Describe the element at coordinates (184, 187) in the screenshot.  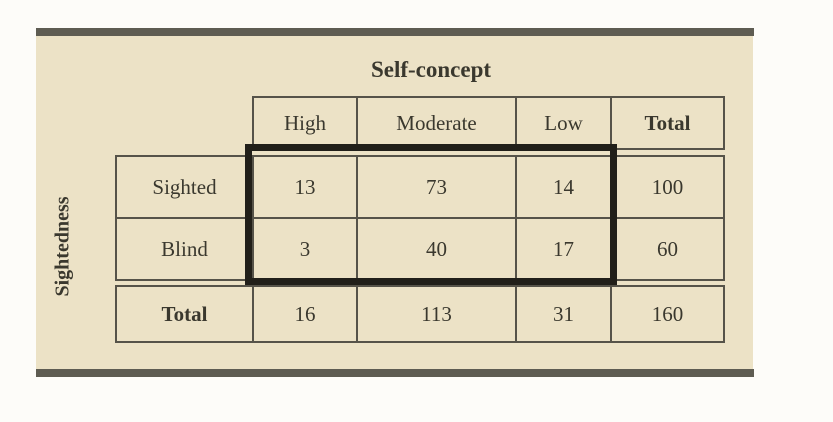
I see `row-label-sighted: Sighted` at that location.